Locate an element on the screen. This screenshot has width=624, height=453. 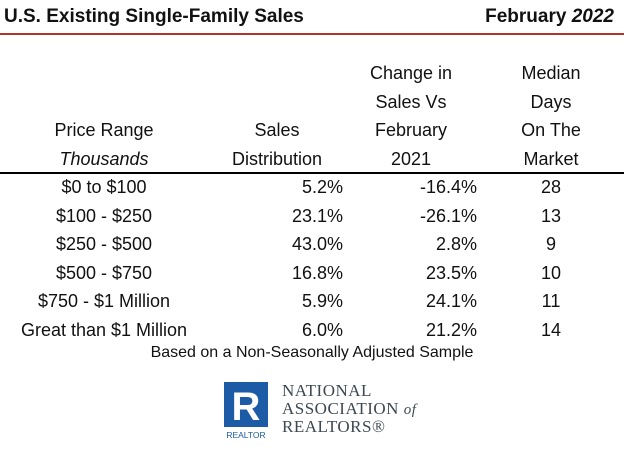
report-month: February is located at coordinates (526, 16).